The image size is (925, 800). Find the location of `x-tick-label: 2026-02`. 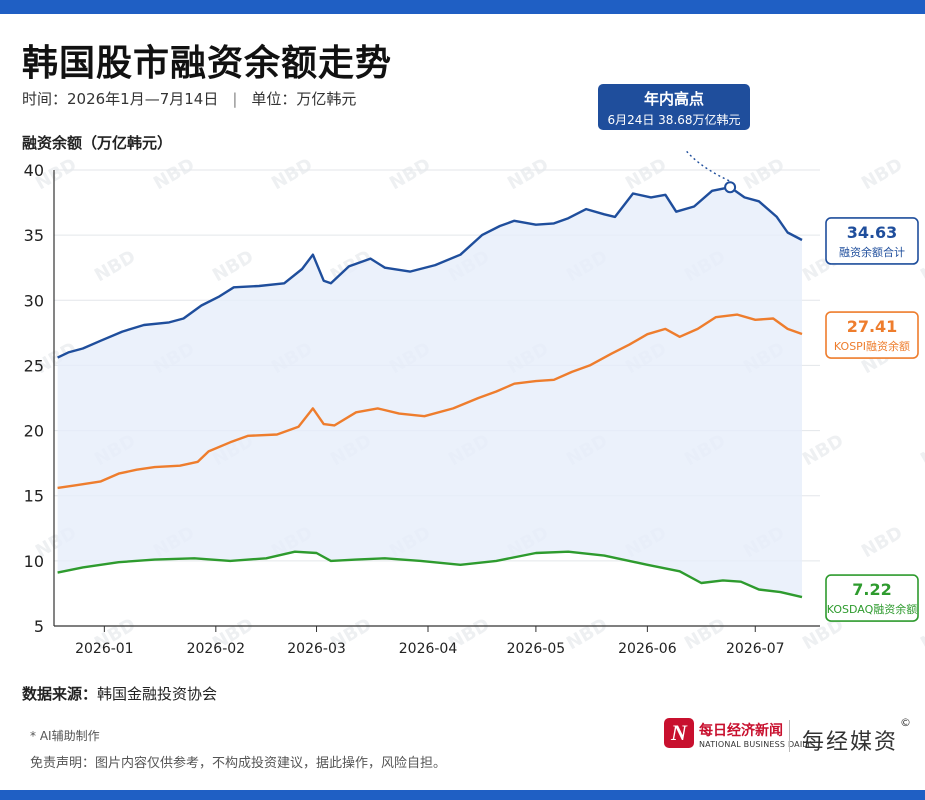

x-tick-label: 2026-02 is located at coordinates (216, 649).